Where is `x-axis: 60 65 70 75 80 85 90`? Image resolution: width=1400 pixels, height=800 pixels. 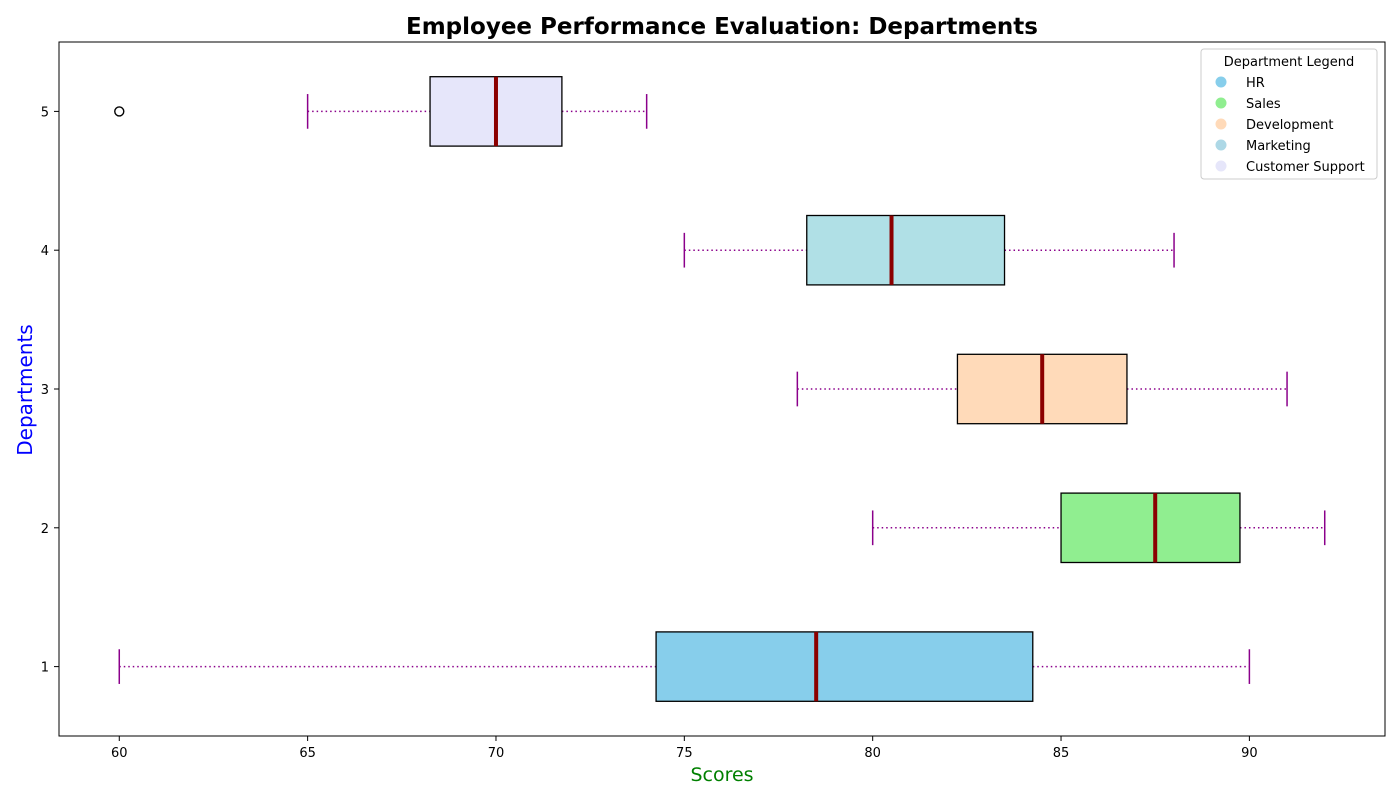 x-axis: 60 65 70 75 80 85 90 is located at coordinates (684, 748).